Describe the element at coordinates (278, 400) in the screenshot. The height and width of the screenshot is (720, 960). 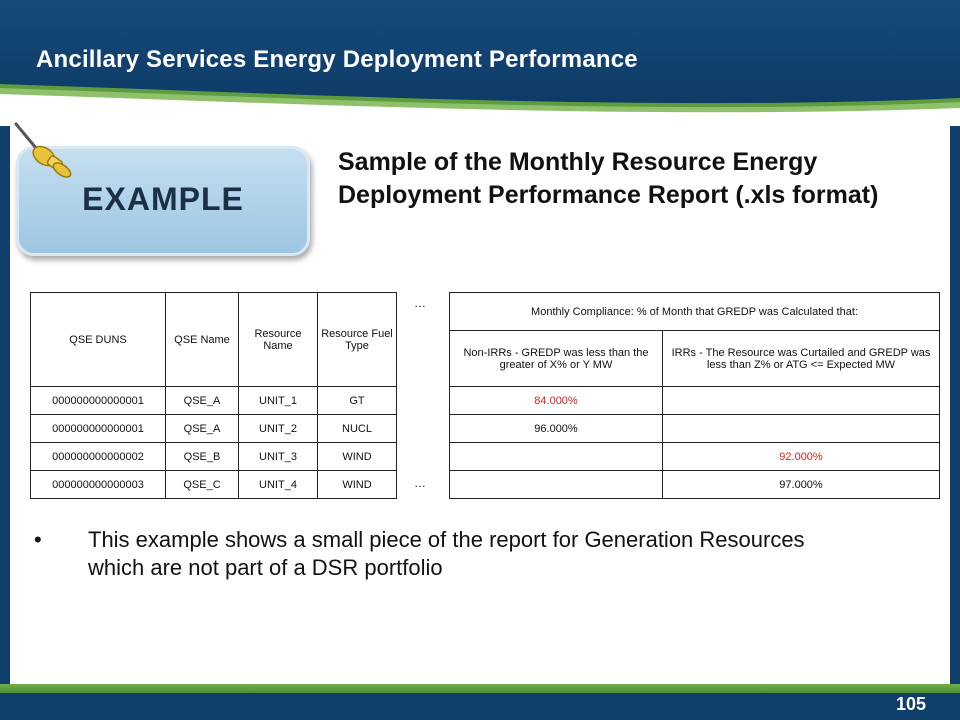
I see `cell-resource: UNIT_1` at that location.